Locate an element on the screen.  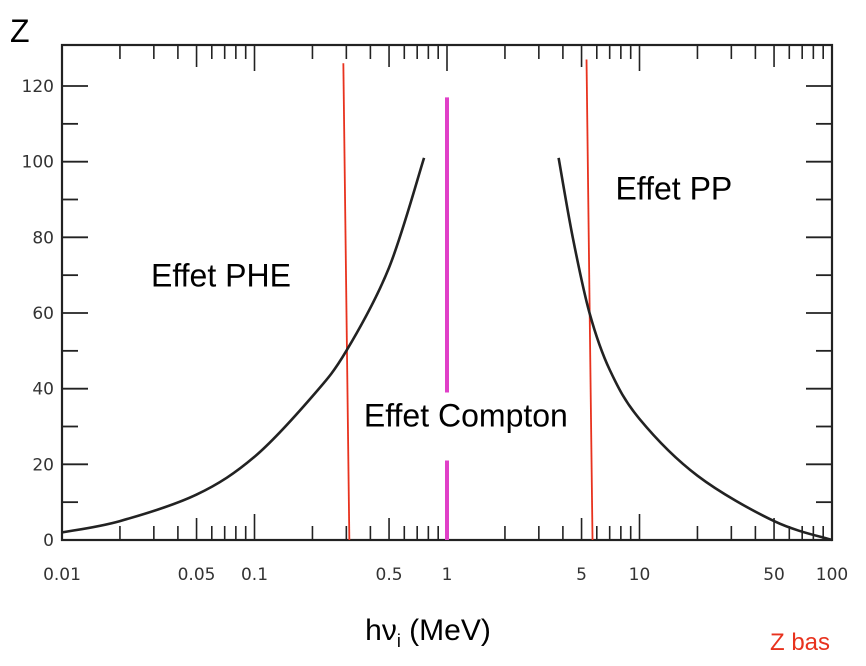
x-tick-label: 5 is located at coordinates (581, 575).